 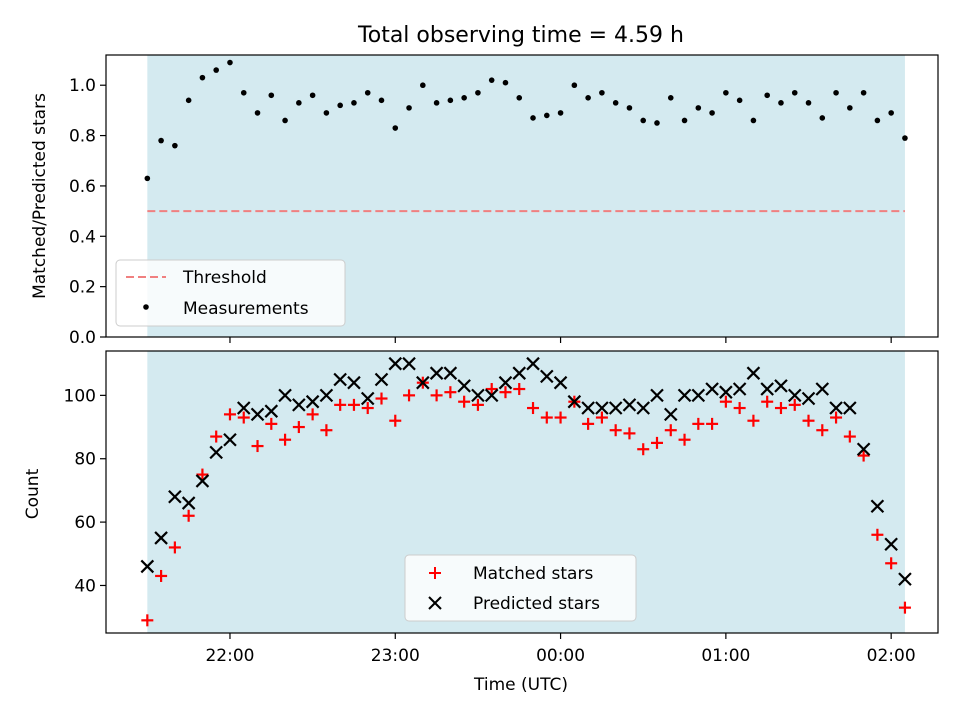 What do you see at coordinates (40, 196) in the screenshot?
I see `ratio-y-axis-label: Matched/Predicted stars` at bounding box center [40, 196].